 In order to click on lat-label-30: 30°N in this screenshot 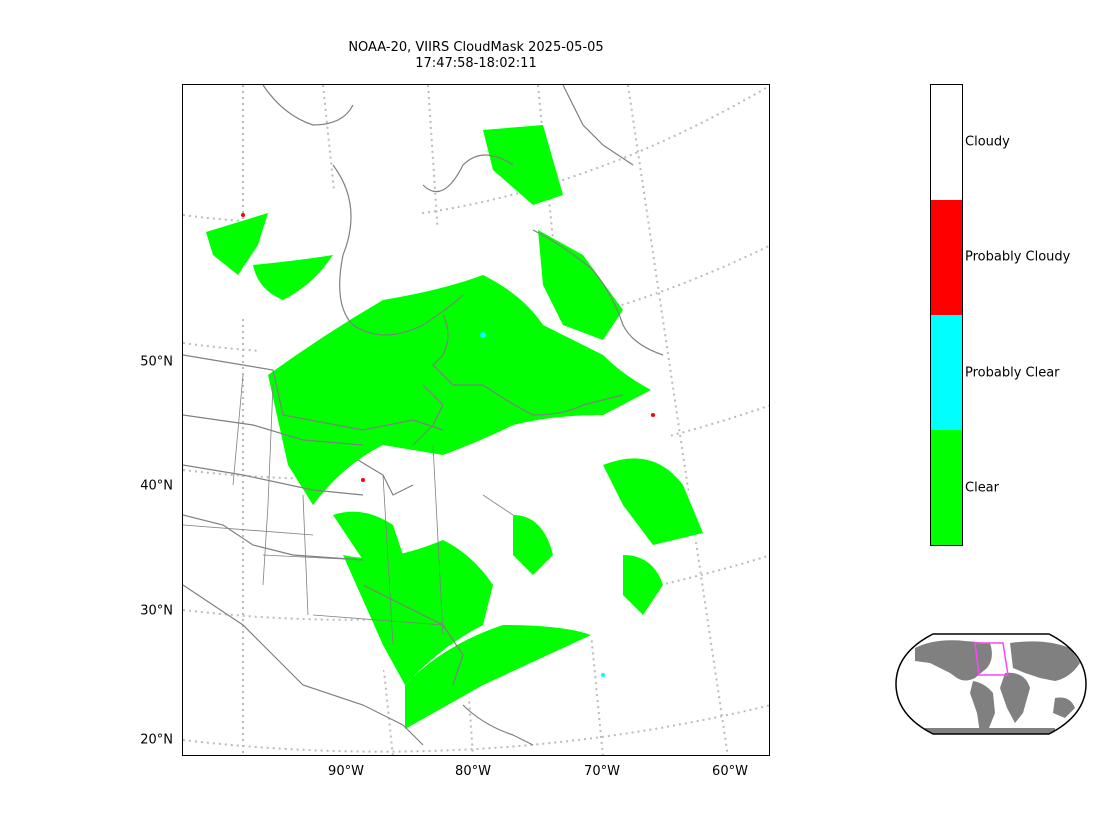, I will do `click(156, 611)`.